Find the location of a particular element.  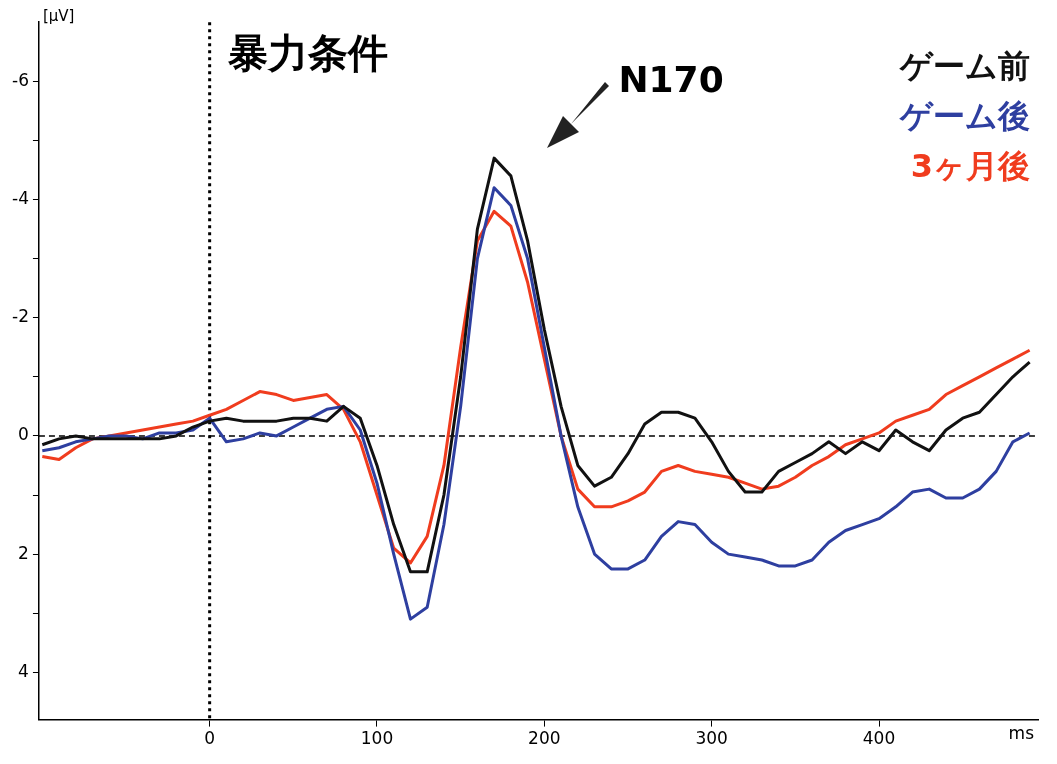

y-tick-label: -2 is located at coordinates (20, 316).